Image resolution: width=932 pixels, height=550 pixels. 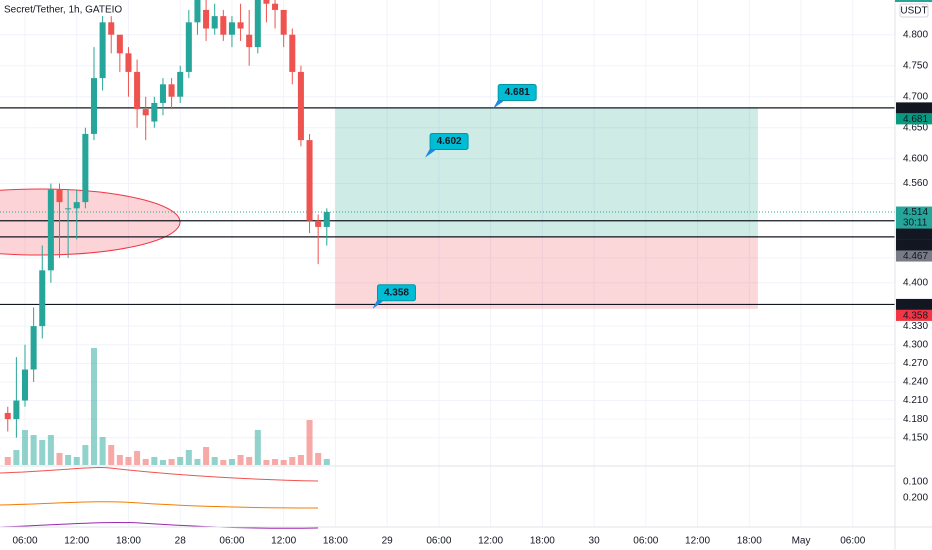 I want to click on price-tag-label: 4.500, so click(x=915, y=234).